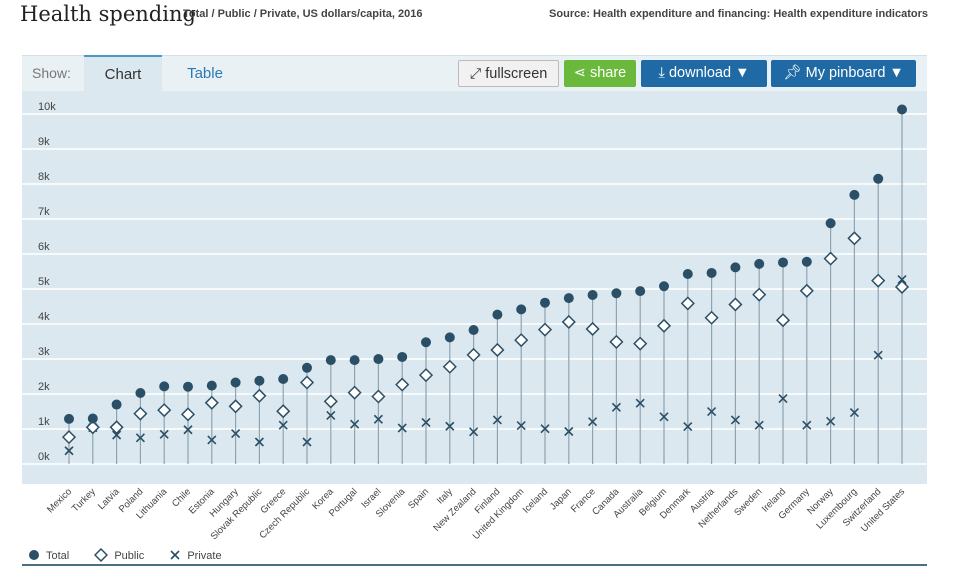  I want to click on legend-item-private: Private, so click(195, 555).